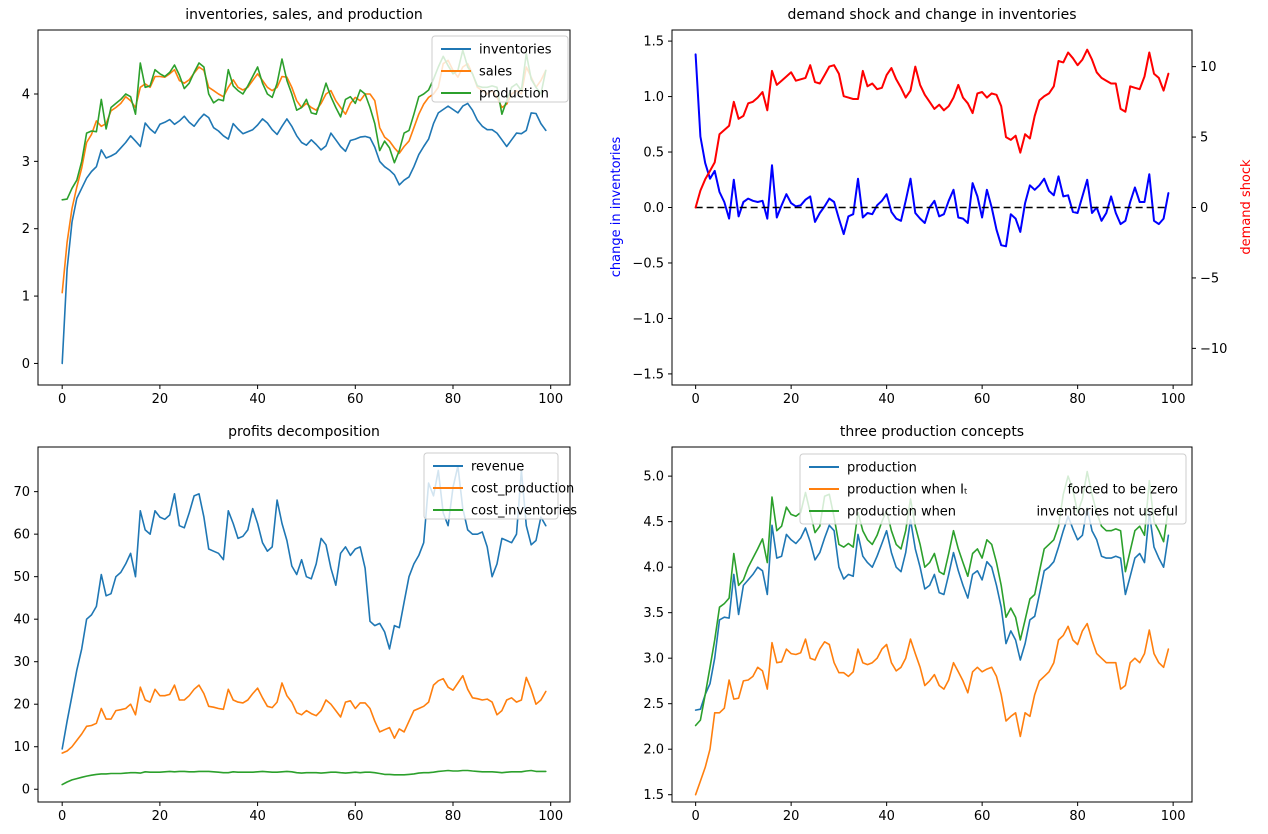 The height and width of the screenshot is (834, 1268). I want to click on y-tick-label: 4.0, so click(653, 568).